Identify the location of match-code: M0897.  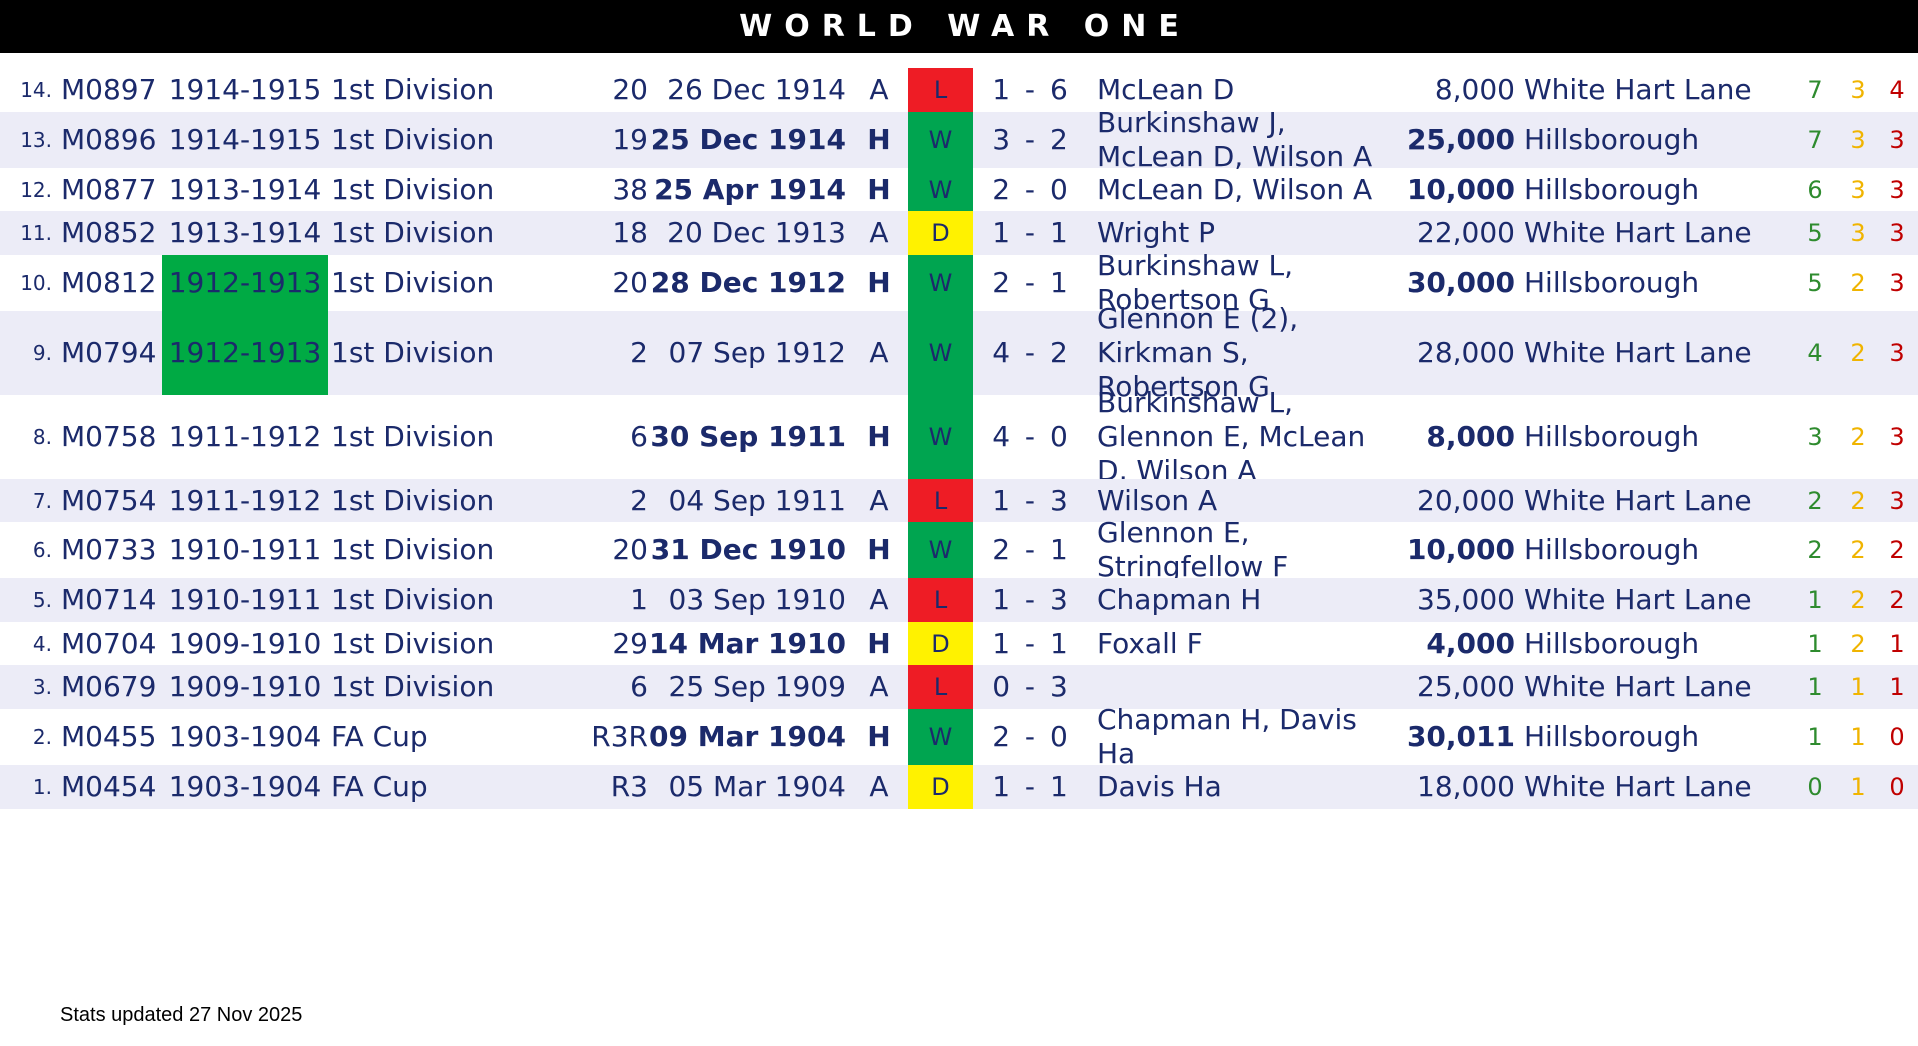
(109, 89).